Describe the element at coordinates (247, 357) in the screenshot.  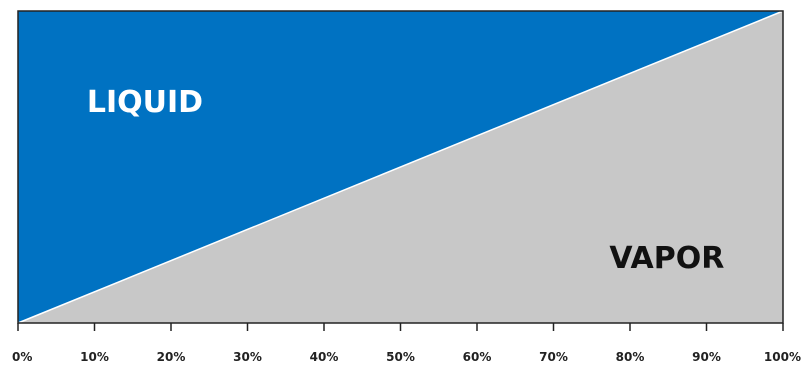
I see `x-tick-label: 30%` at that location.